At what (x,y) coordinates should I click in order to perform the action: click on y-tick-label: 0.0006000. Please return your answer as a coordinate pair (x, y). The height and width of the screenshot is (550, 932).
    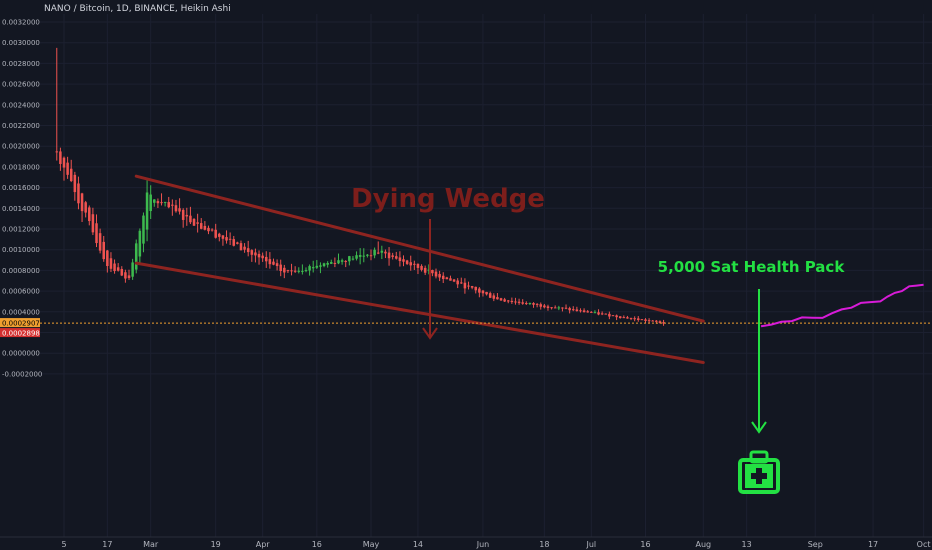
    Looking at the image, I should click on (21, 292).